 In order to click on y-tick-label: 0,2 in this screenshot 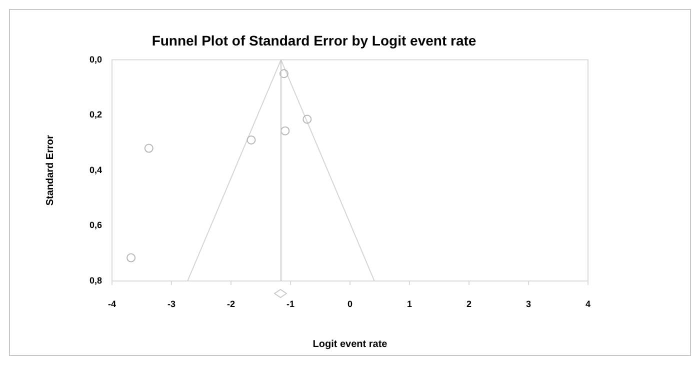, I will do `click(95, 115)`.